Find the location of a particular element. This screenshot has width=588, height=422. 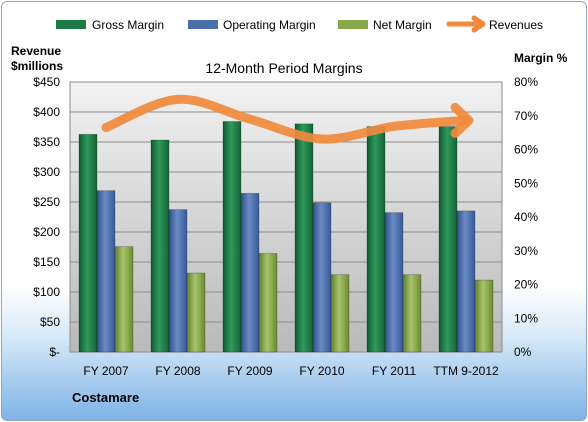

y-left-axis-label-line2: $millions is located at coordinates (37, 66).